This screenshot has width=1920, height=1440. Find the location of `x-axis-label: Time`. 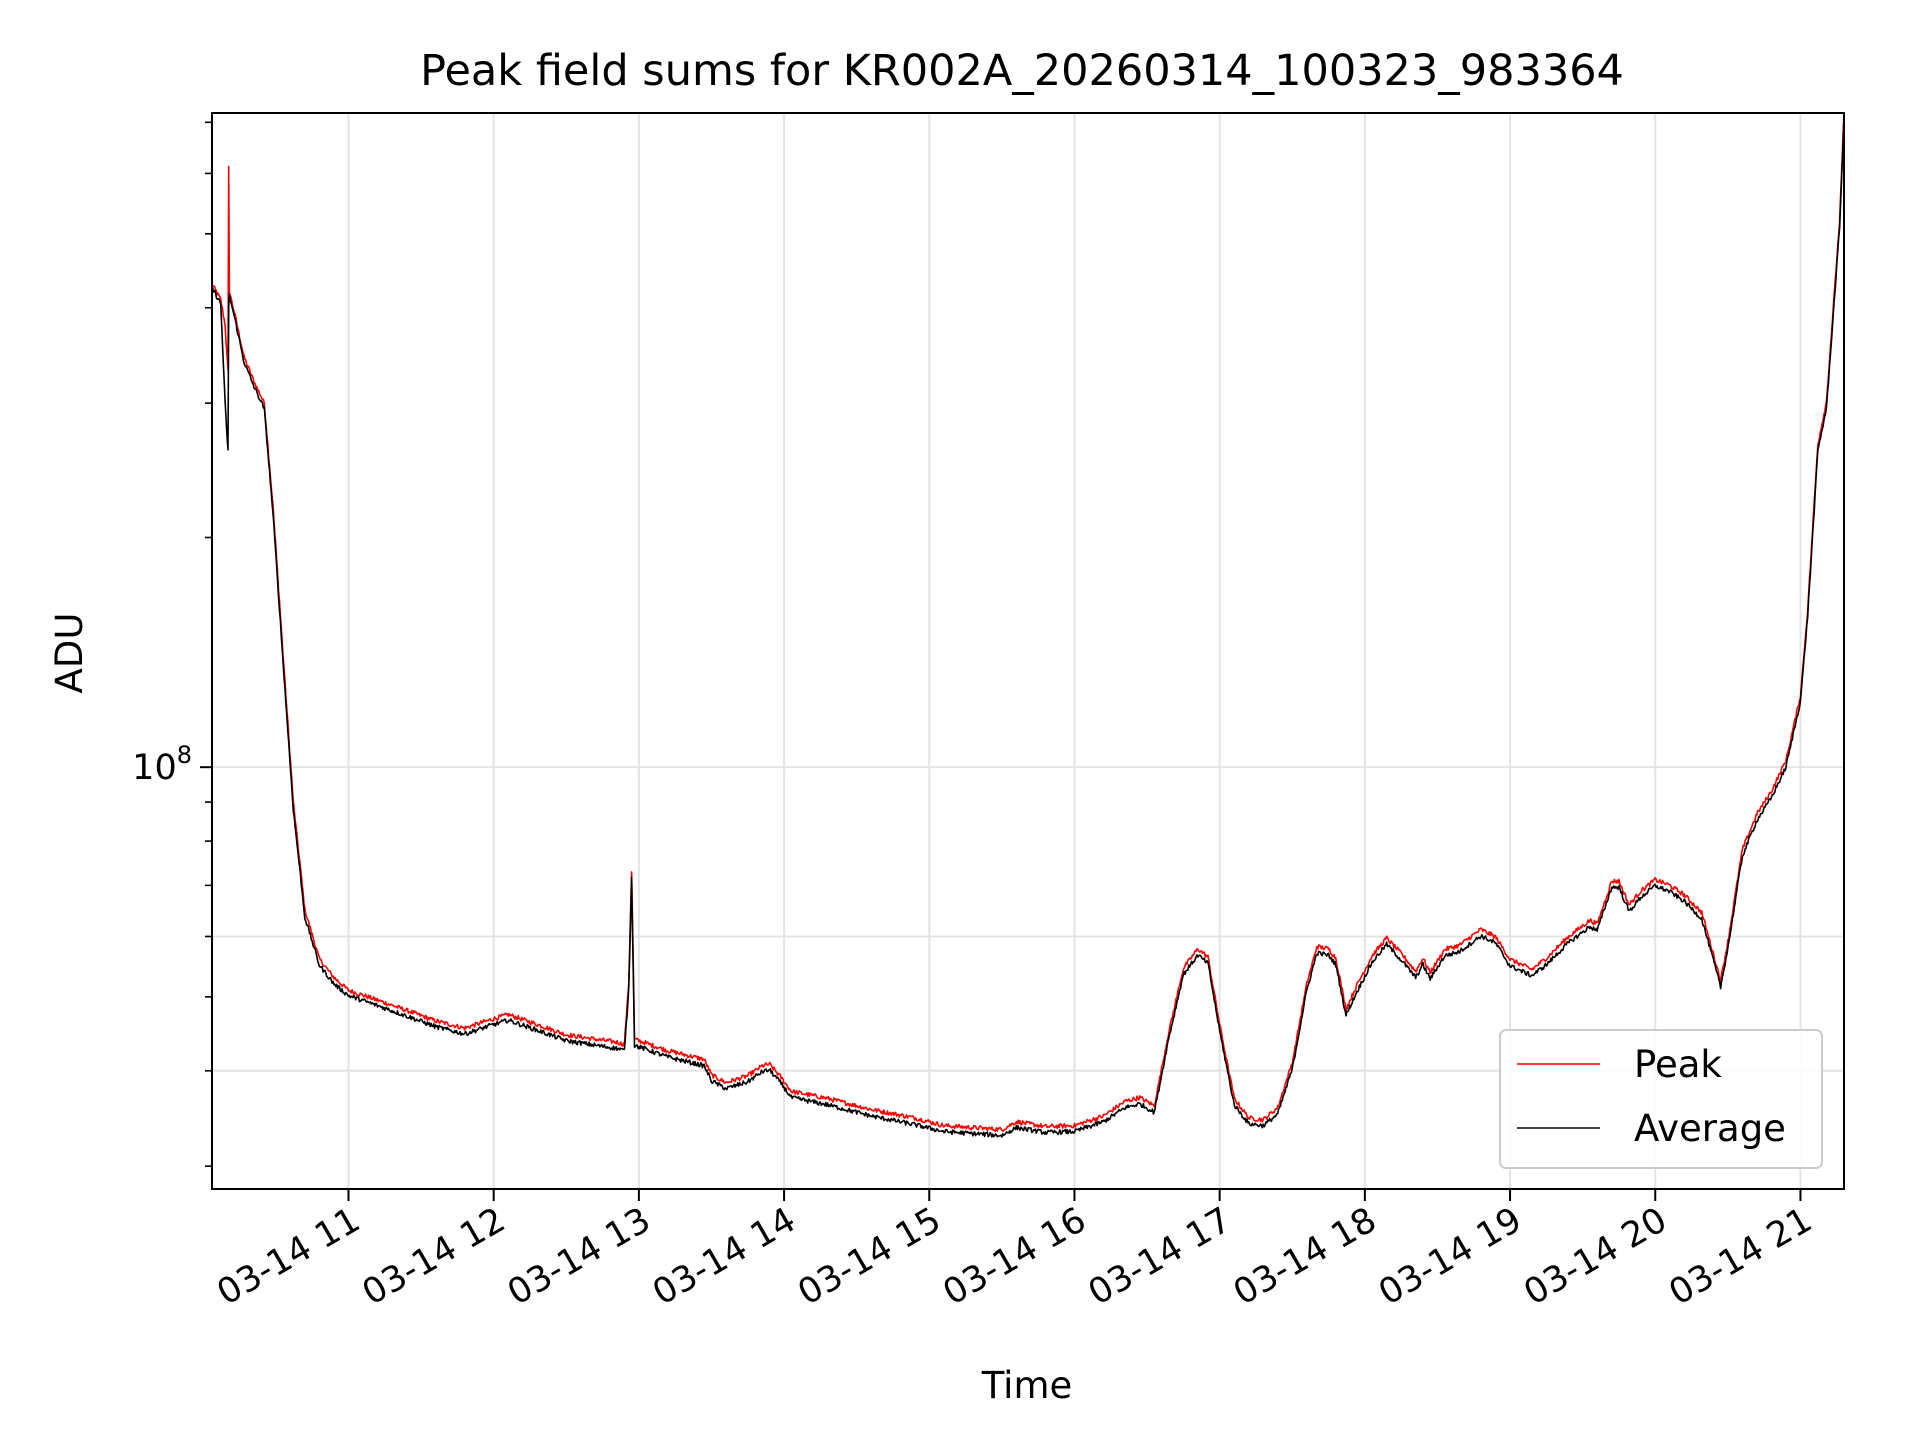

x-axis-label: Time is located at coordinates (1027, 1385).